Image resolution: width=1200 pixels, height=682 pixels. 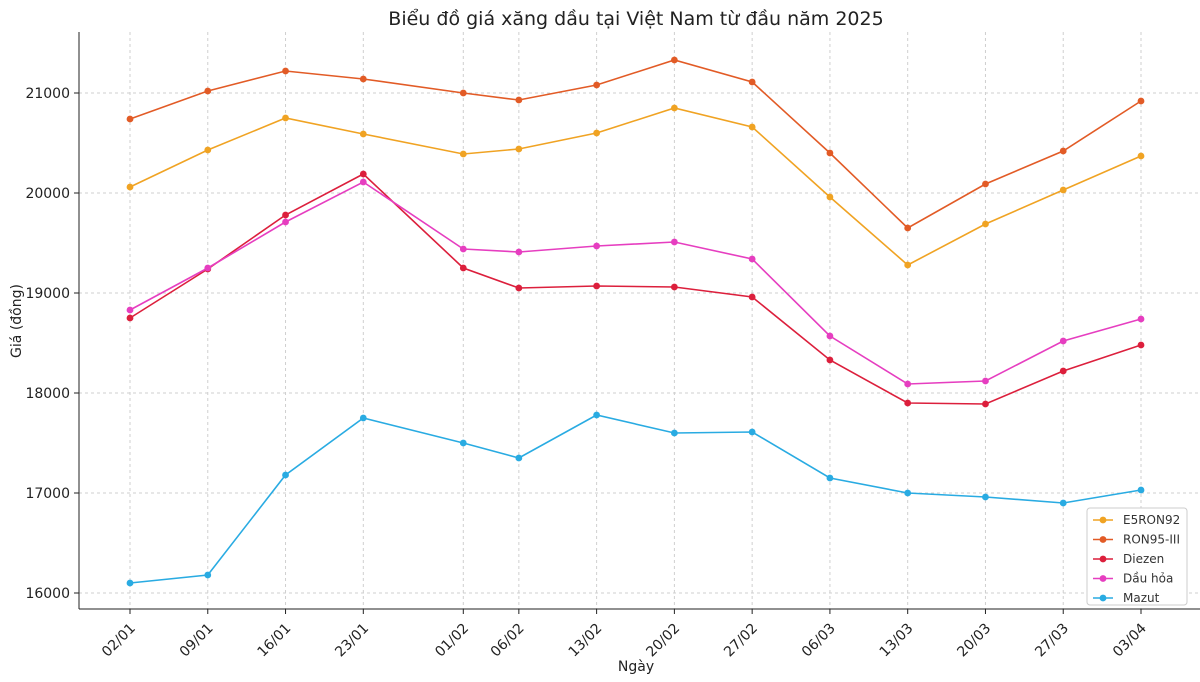 I want to click on legend-label: Dầu hỏa, so click(x=1148, y=579).